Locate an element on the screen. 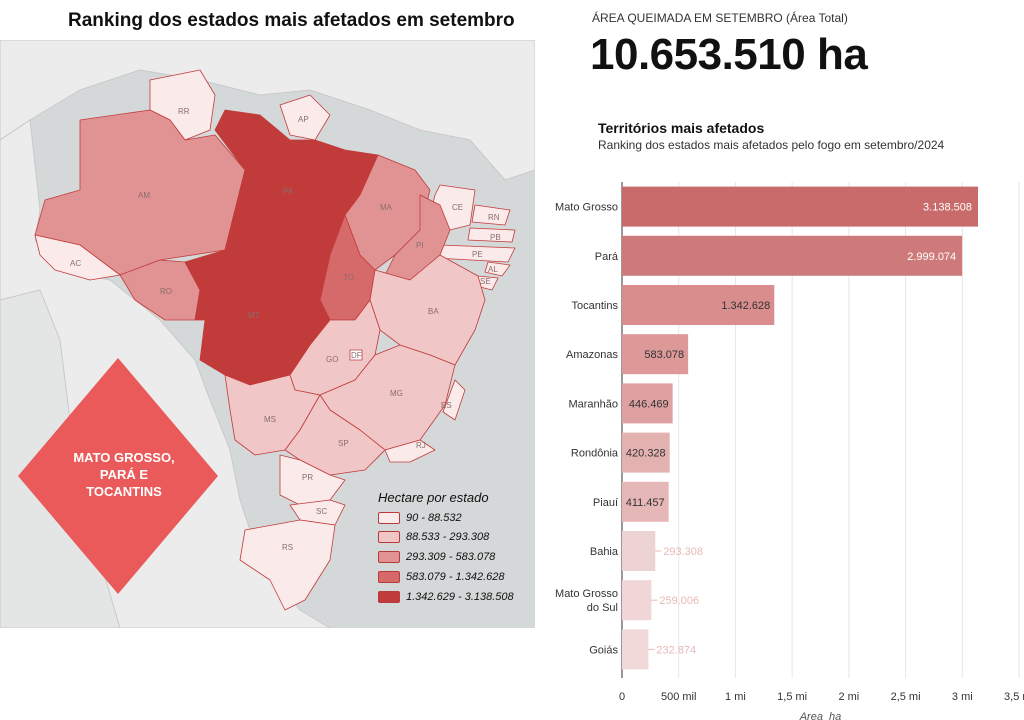  x-tick-label: 3 mi is located at coordinates (962, 697).